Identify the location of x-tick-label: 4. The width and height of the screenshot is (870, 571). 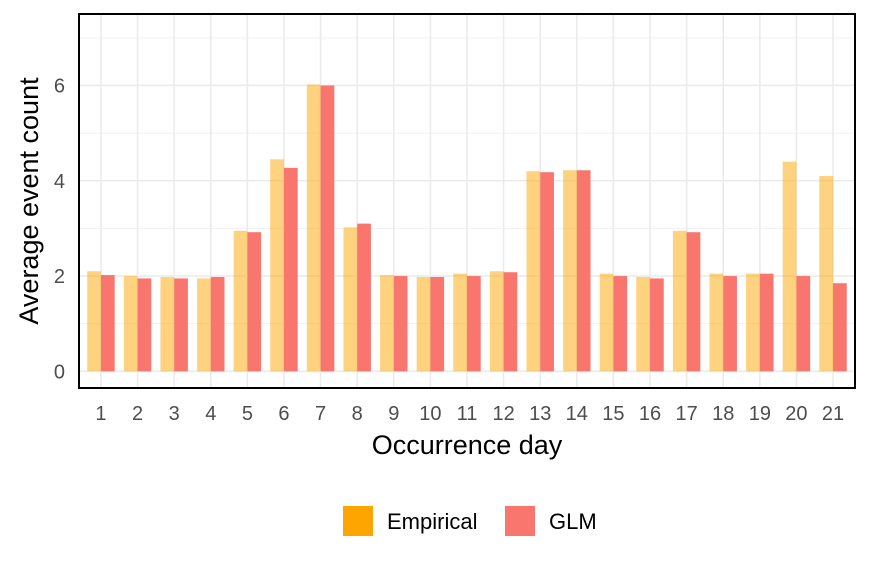
(210, 414).